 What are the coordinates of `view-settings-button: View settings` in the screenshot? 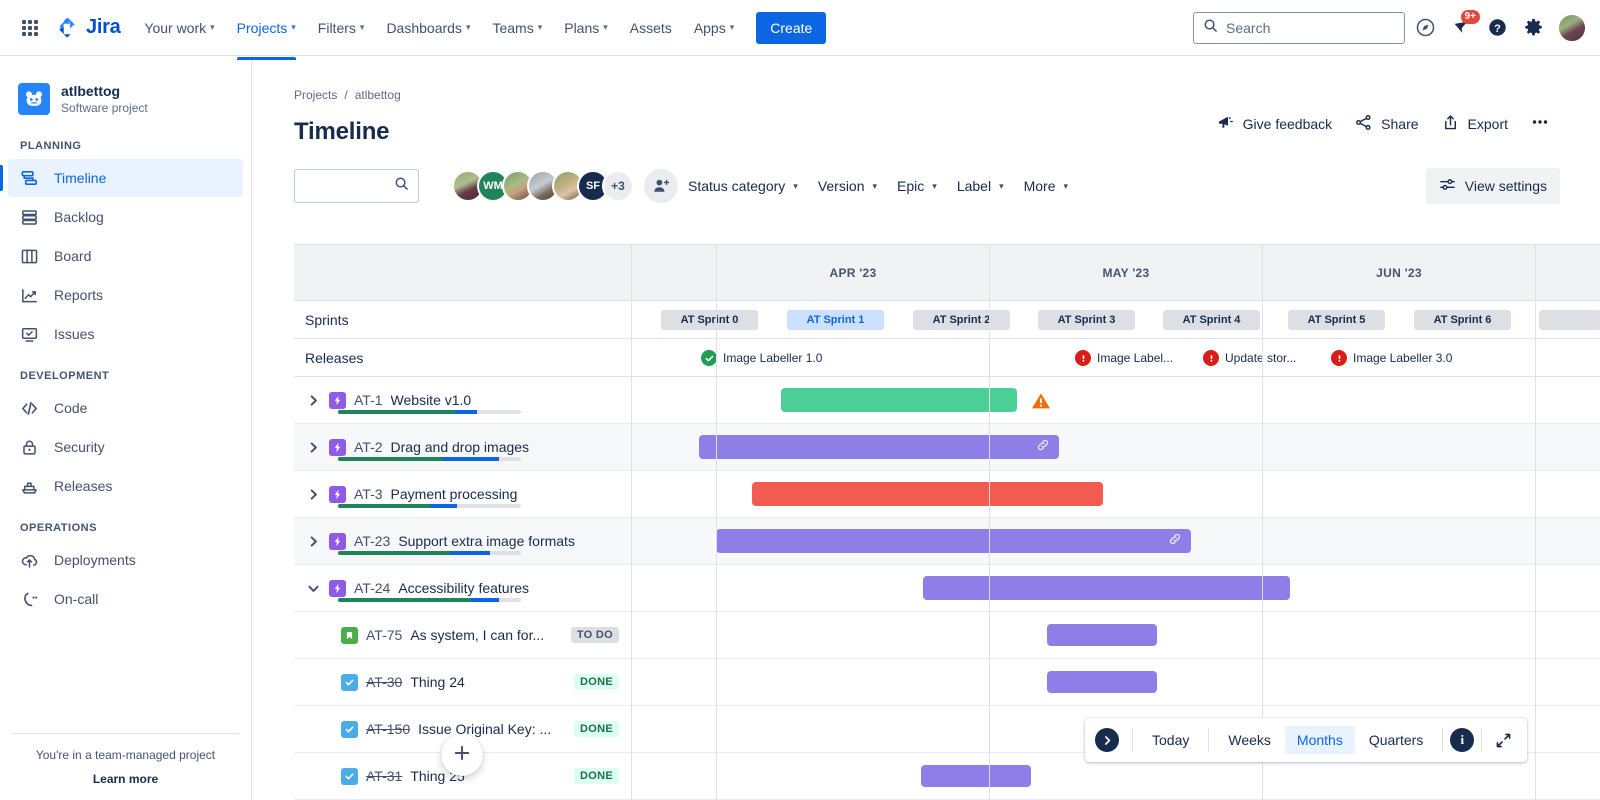 It's located at (1492, 186).